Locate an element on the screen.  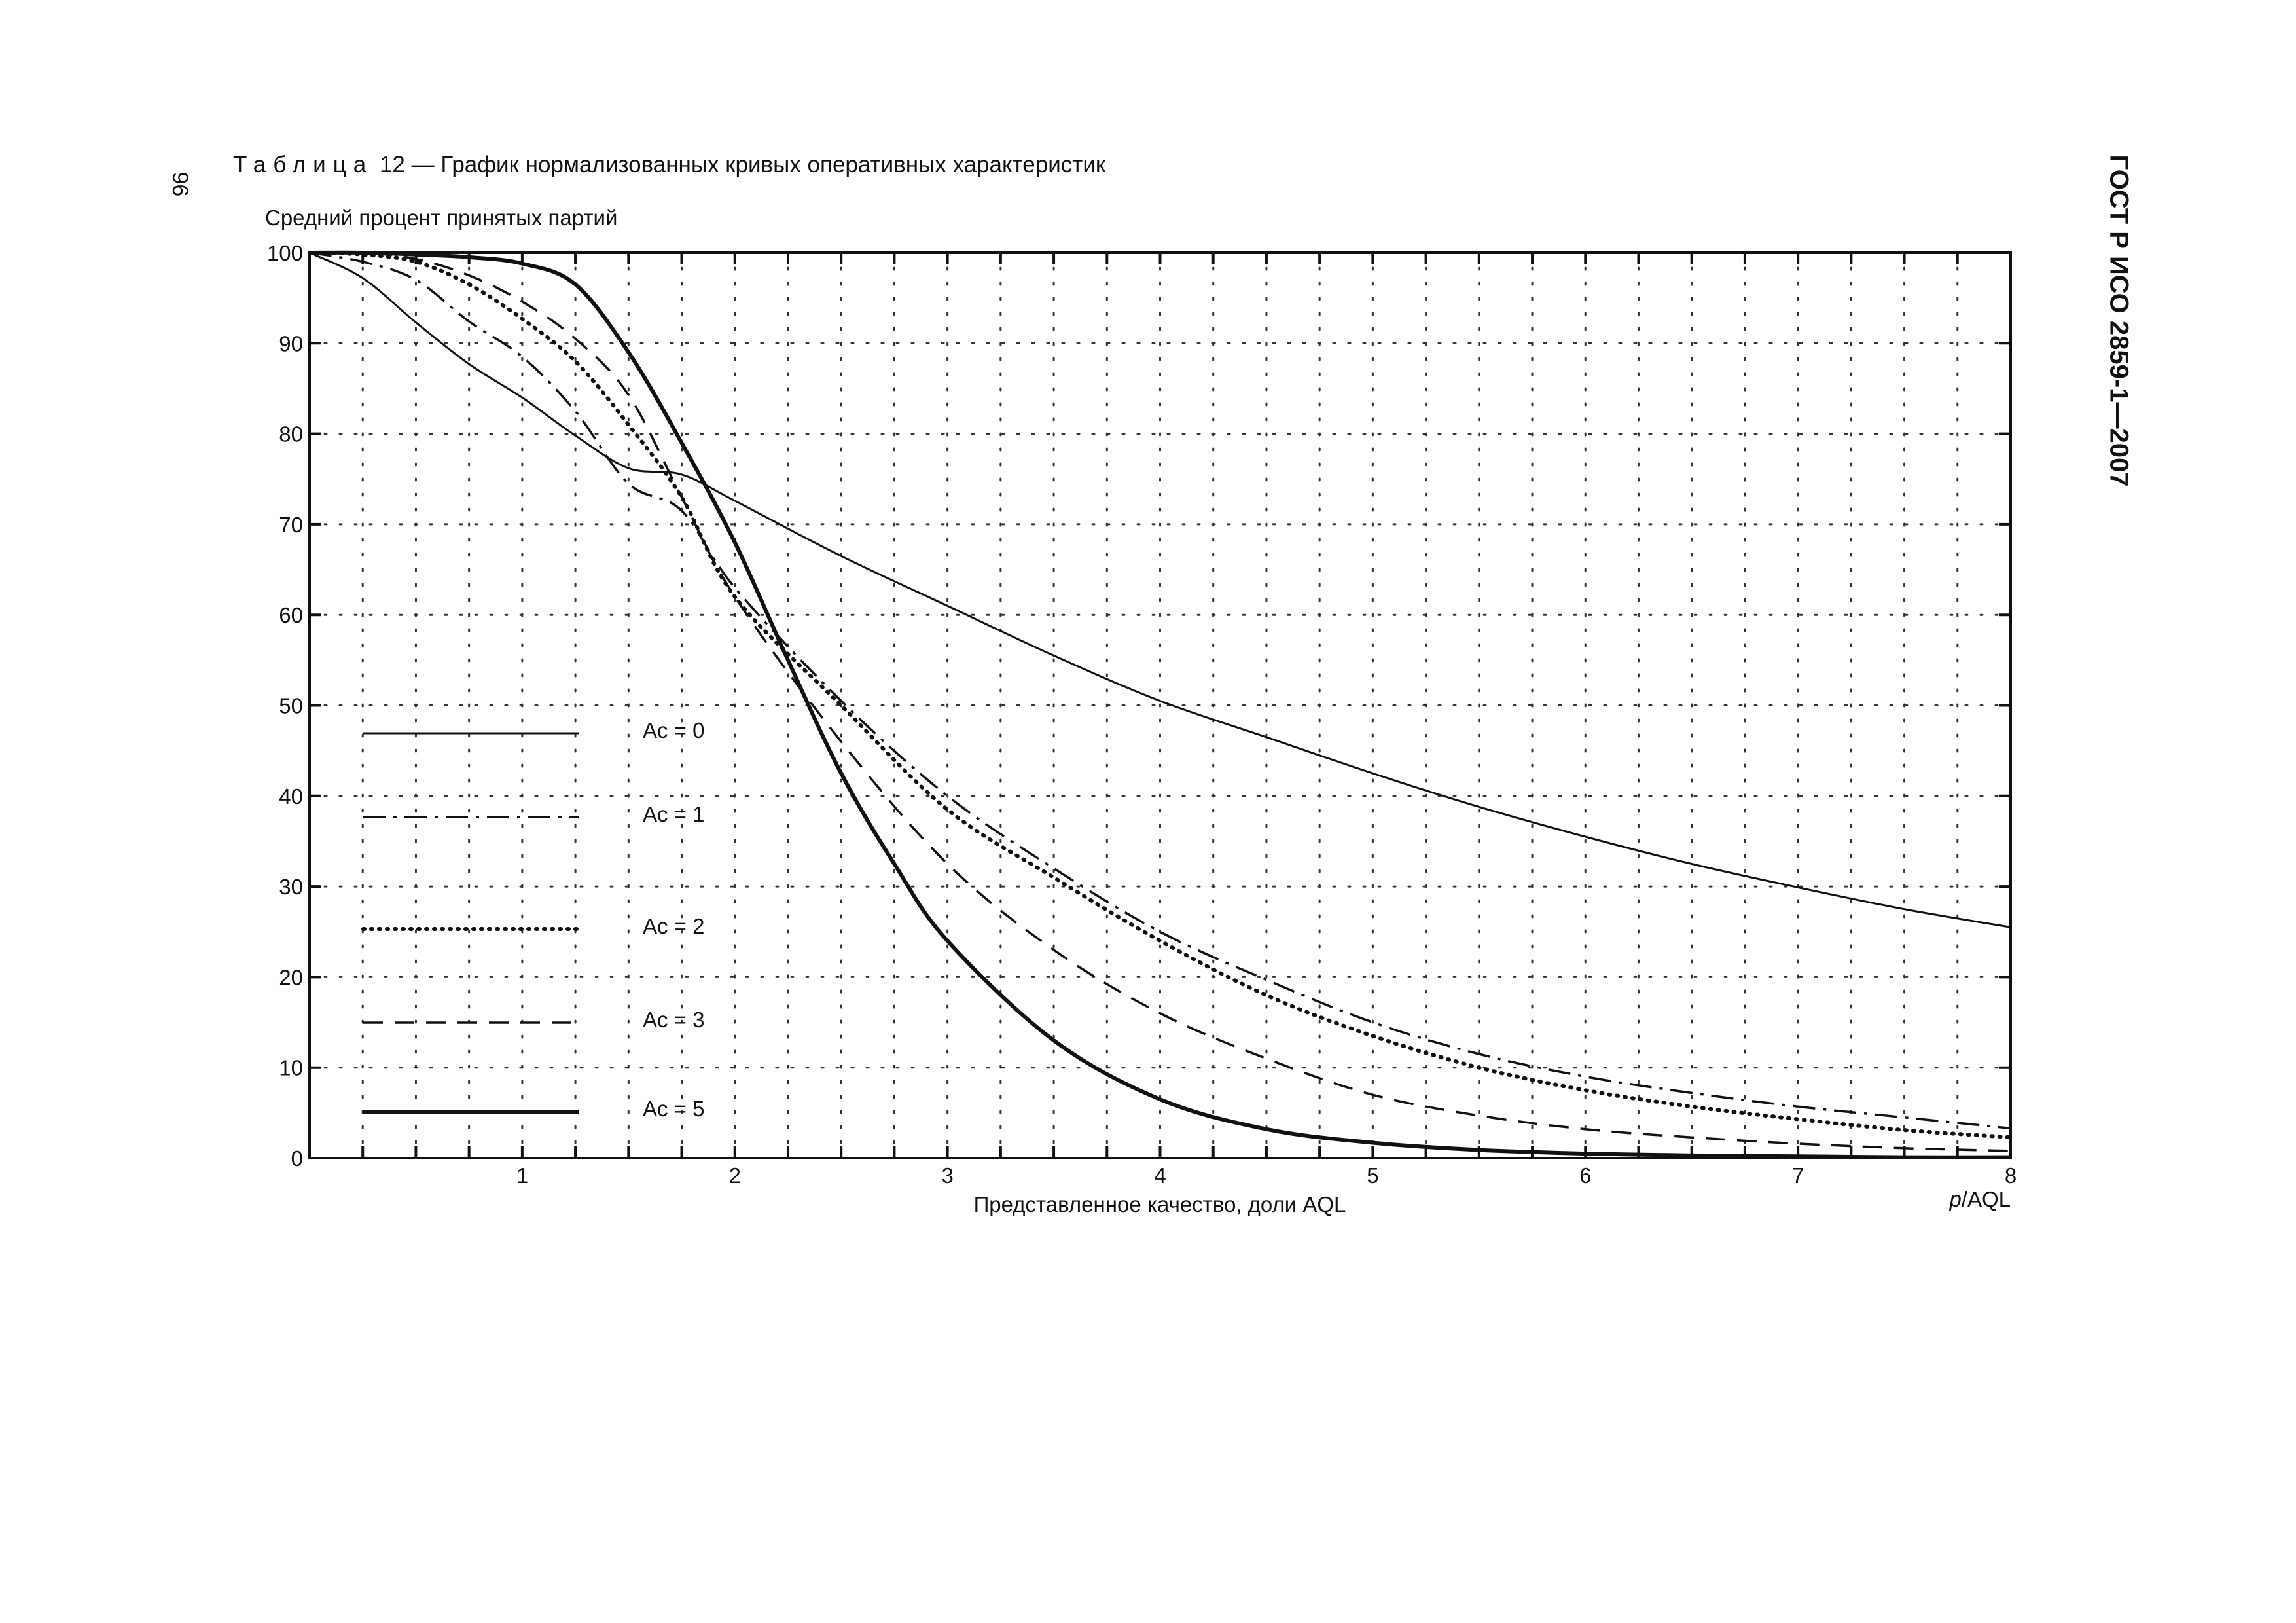
legend-label: Ac = 5 is located at coordinates (673, 1109).